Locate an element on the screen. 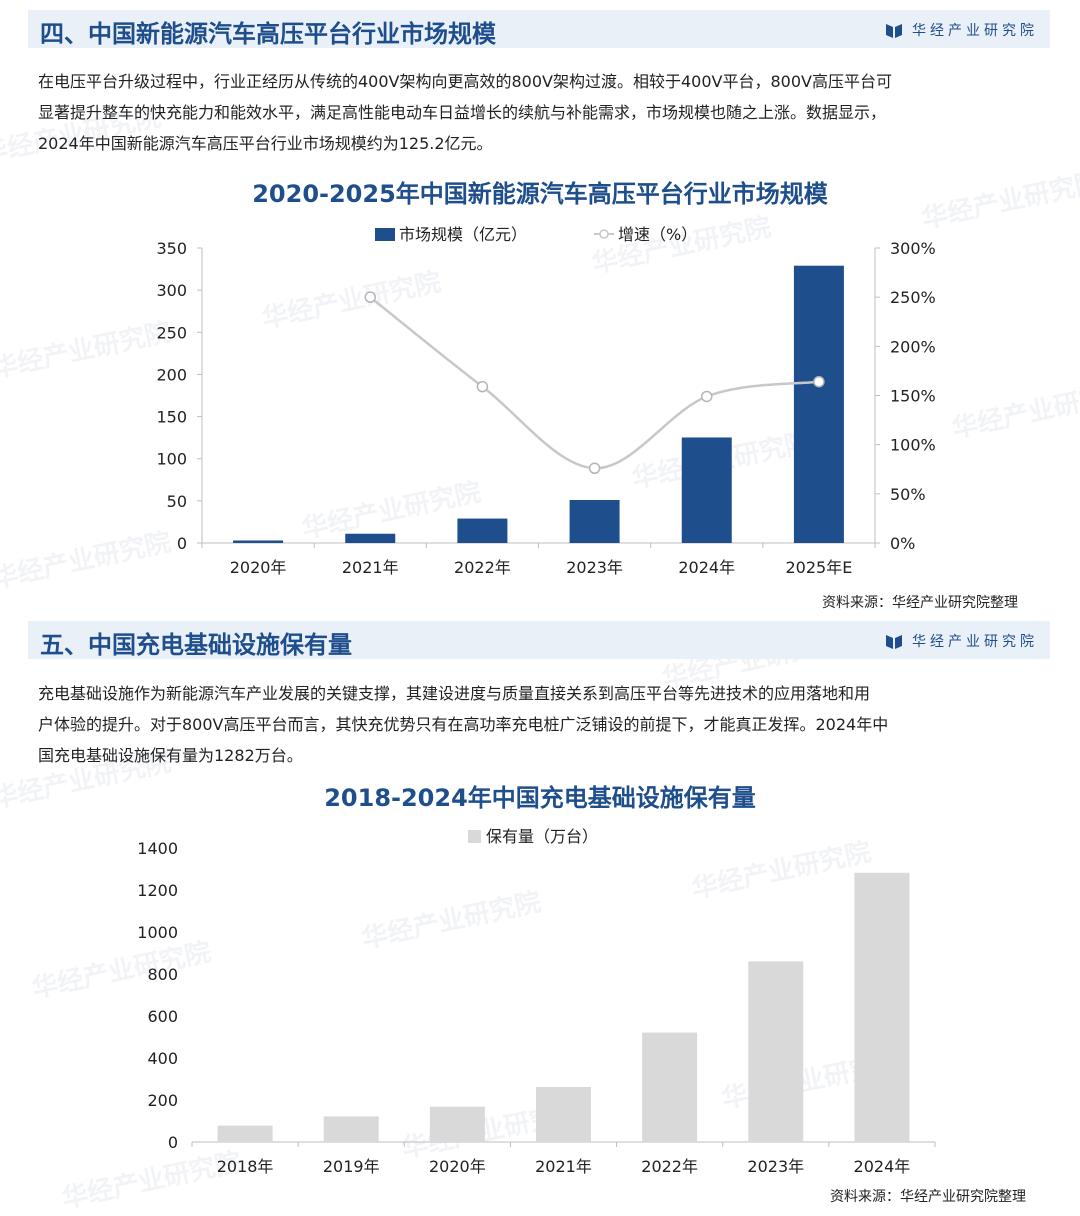 The width and height of the screenshot is (1080, 1216). legend-swatch-market-size is located at coordinates (385, 234).